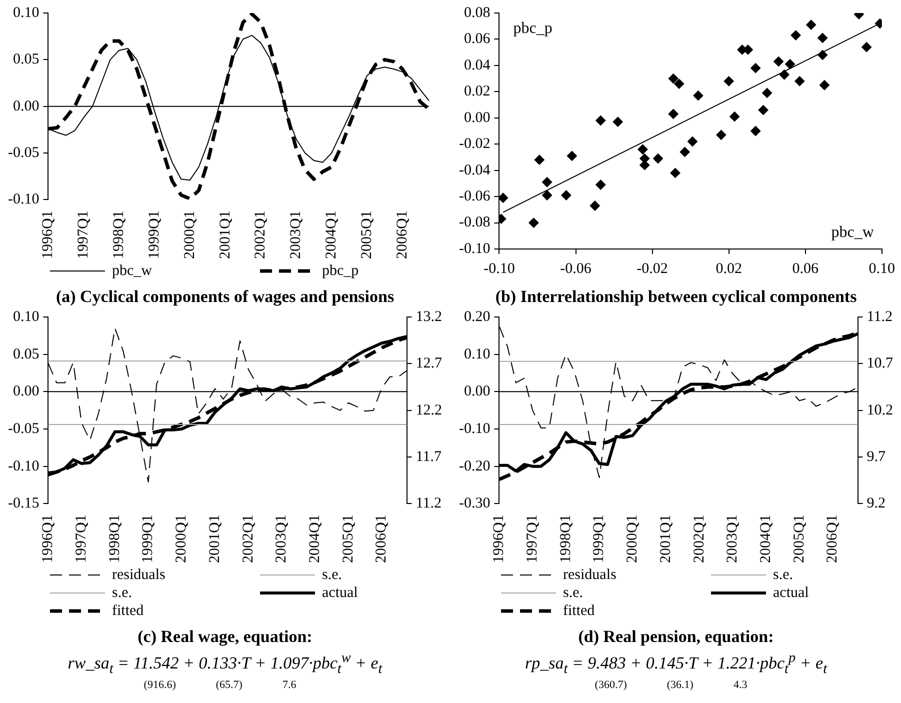 This screenshot has width=901, height=703. What do you see at coordinates (225, 664) in the screenshot?
I see `text: rw_sa$_{t}$ = 11.542 + 0.133·T + 1.097·pbc$_{t}$$^{w}$ + e$_{t}$` at bounding box center [225, 664].